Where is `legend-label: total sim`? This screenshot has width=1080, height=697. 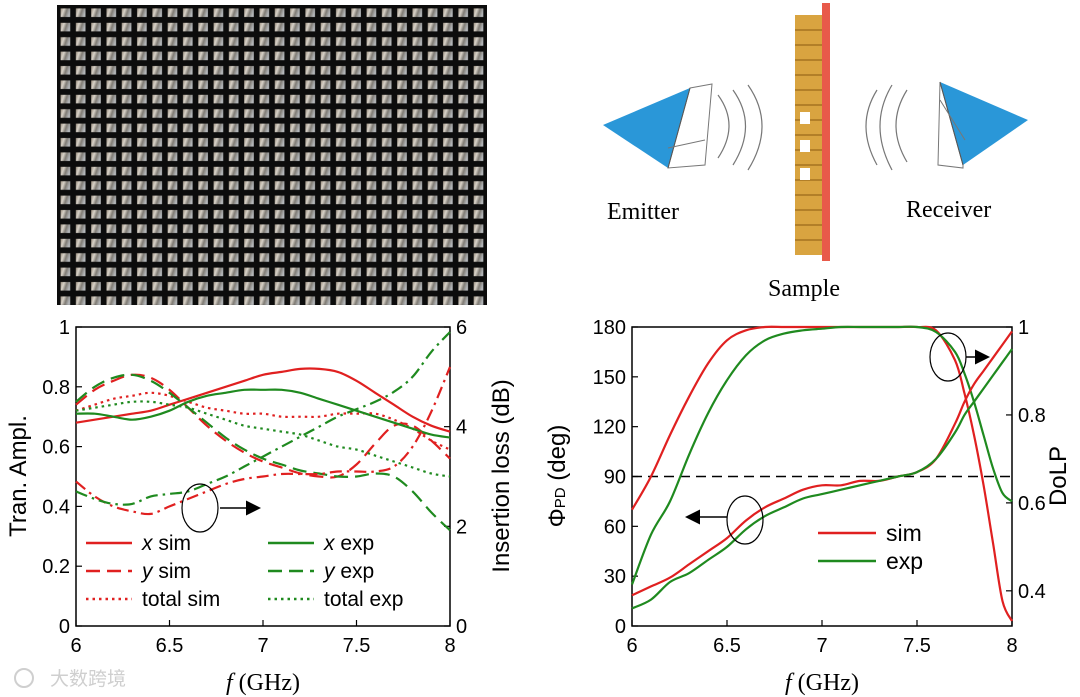
legend-label: total sim is located at coordinates (181, 599).